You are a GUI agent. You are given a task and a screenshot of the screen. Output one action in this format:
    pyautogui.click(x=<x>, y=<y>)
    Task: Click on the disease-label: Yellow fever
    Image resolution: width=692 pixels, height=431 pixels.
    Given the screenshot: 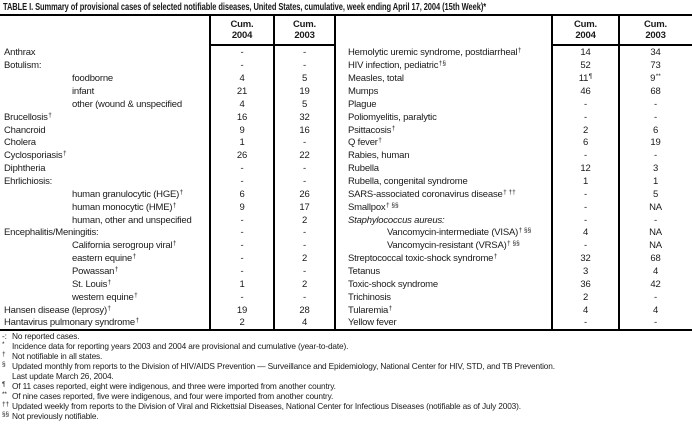 What is the action you would take?
    pyautogui.click(x=372, y=323)
    